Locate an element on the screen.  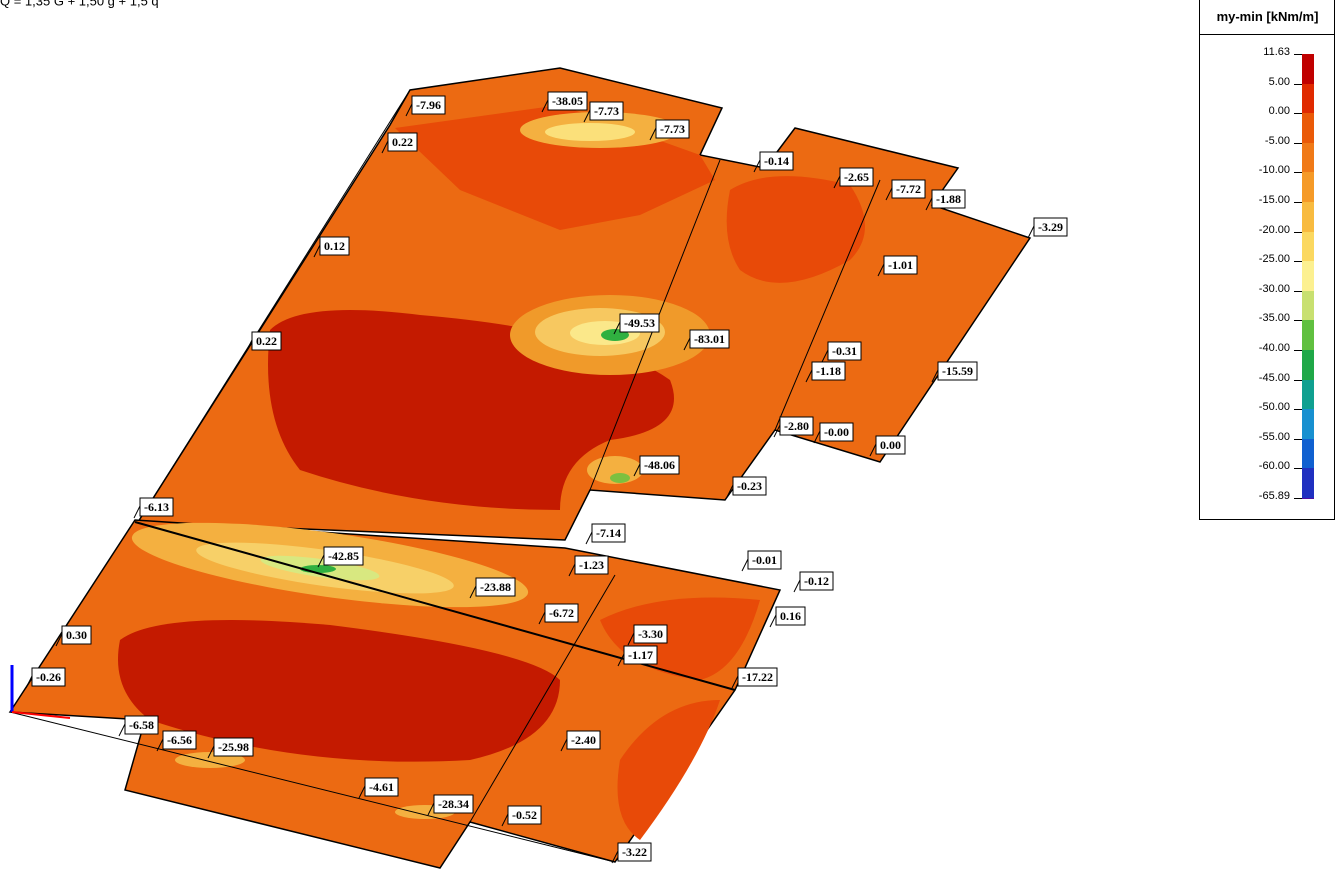
legend-label: -65.89 is located at coordinates (1274, 496).